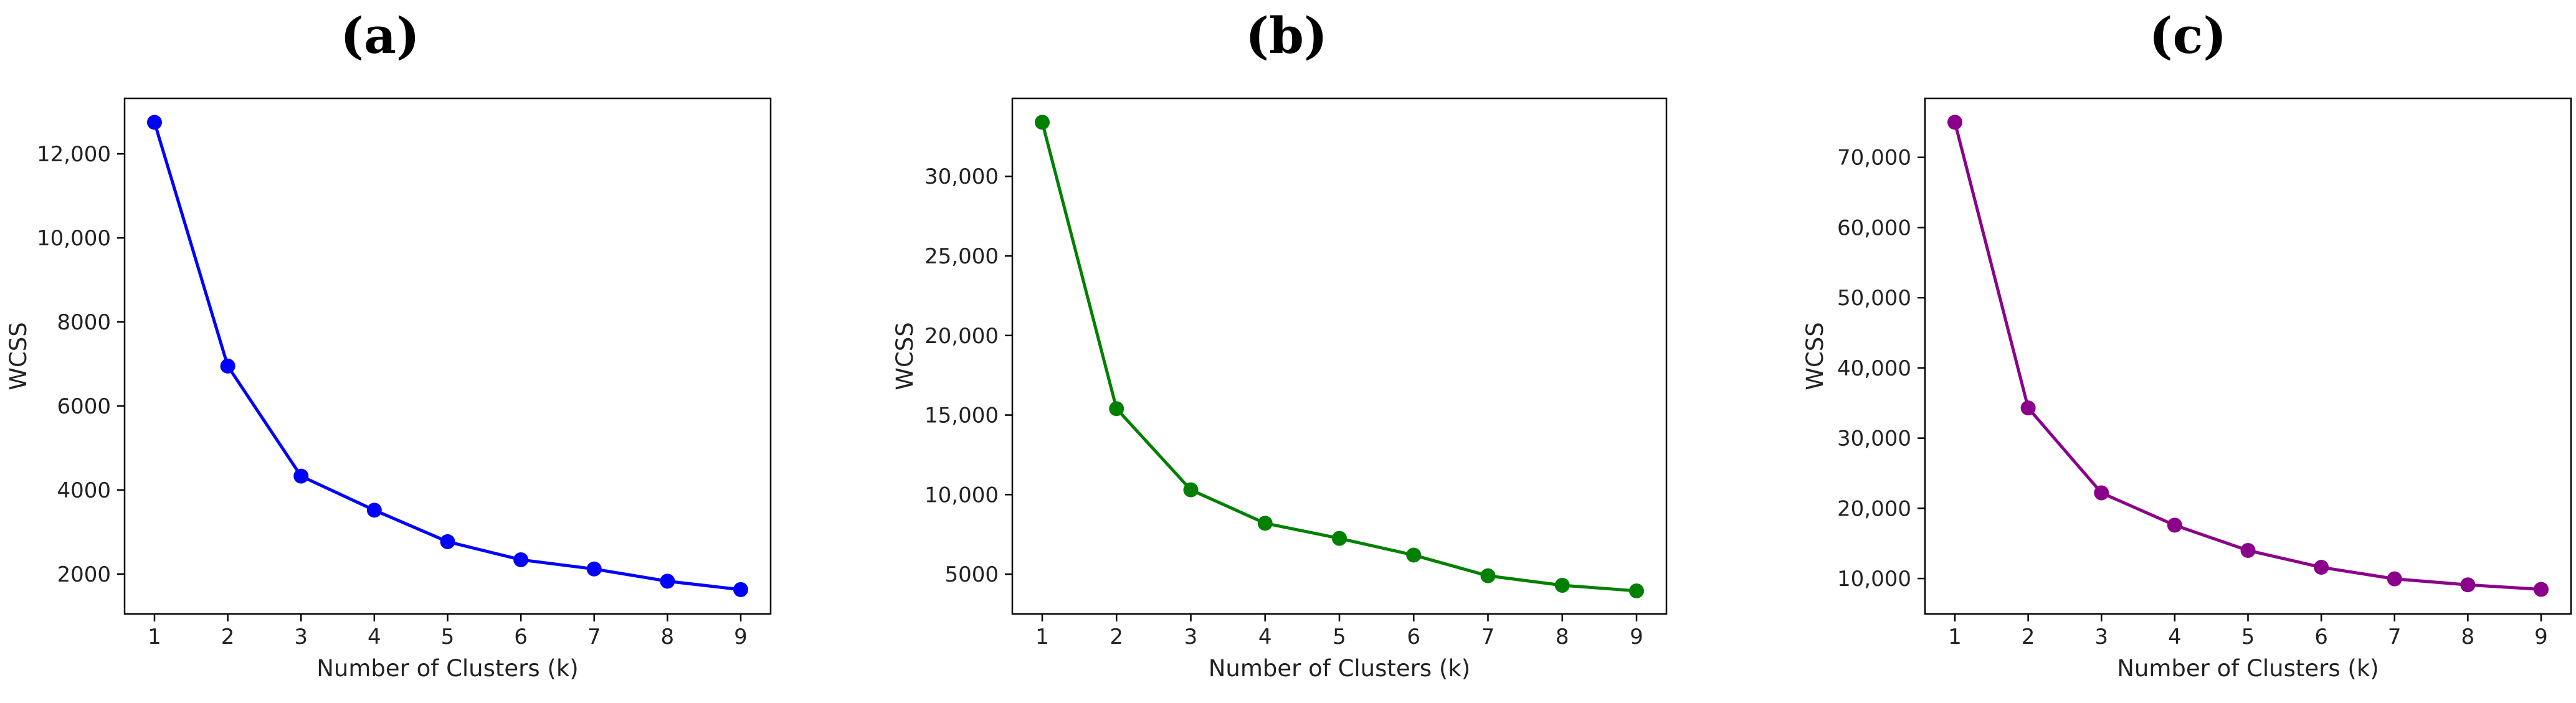  Describe the element at coordinates (962, 256) in the screenshot. I see `y-tick-label: 25,000` at that location.